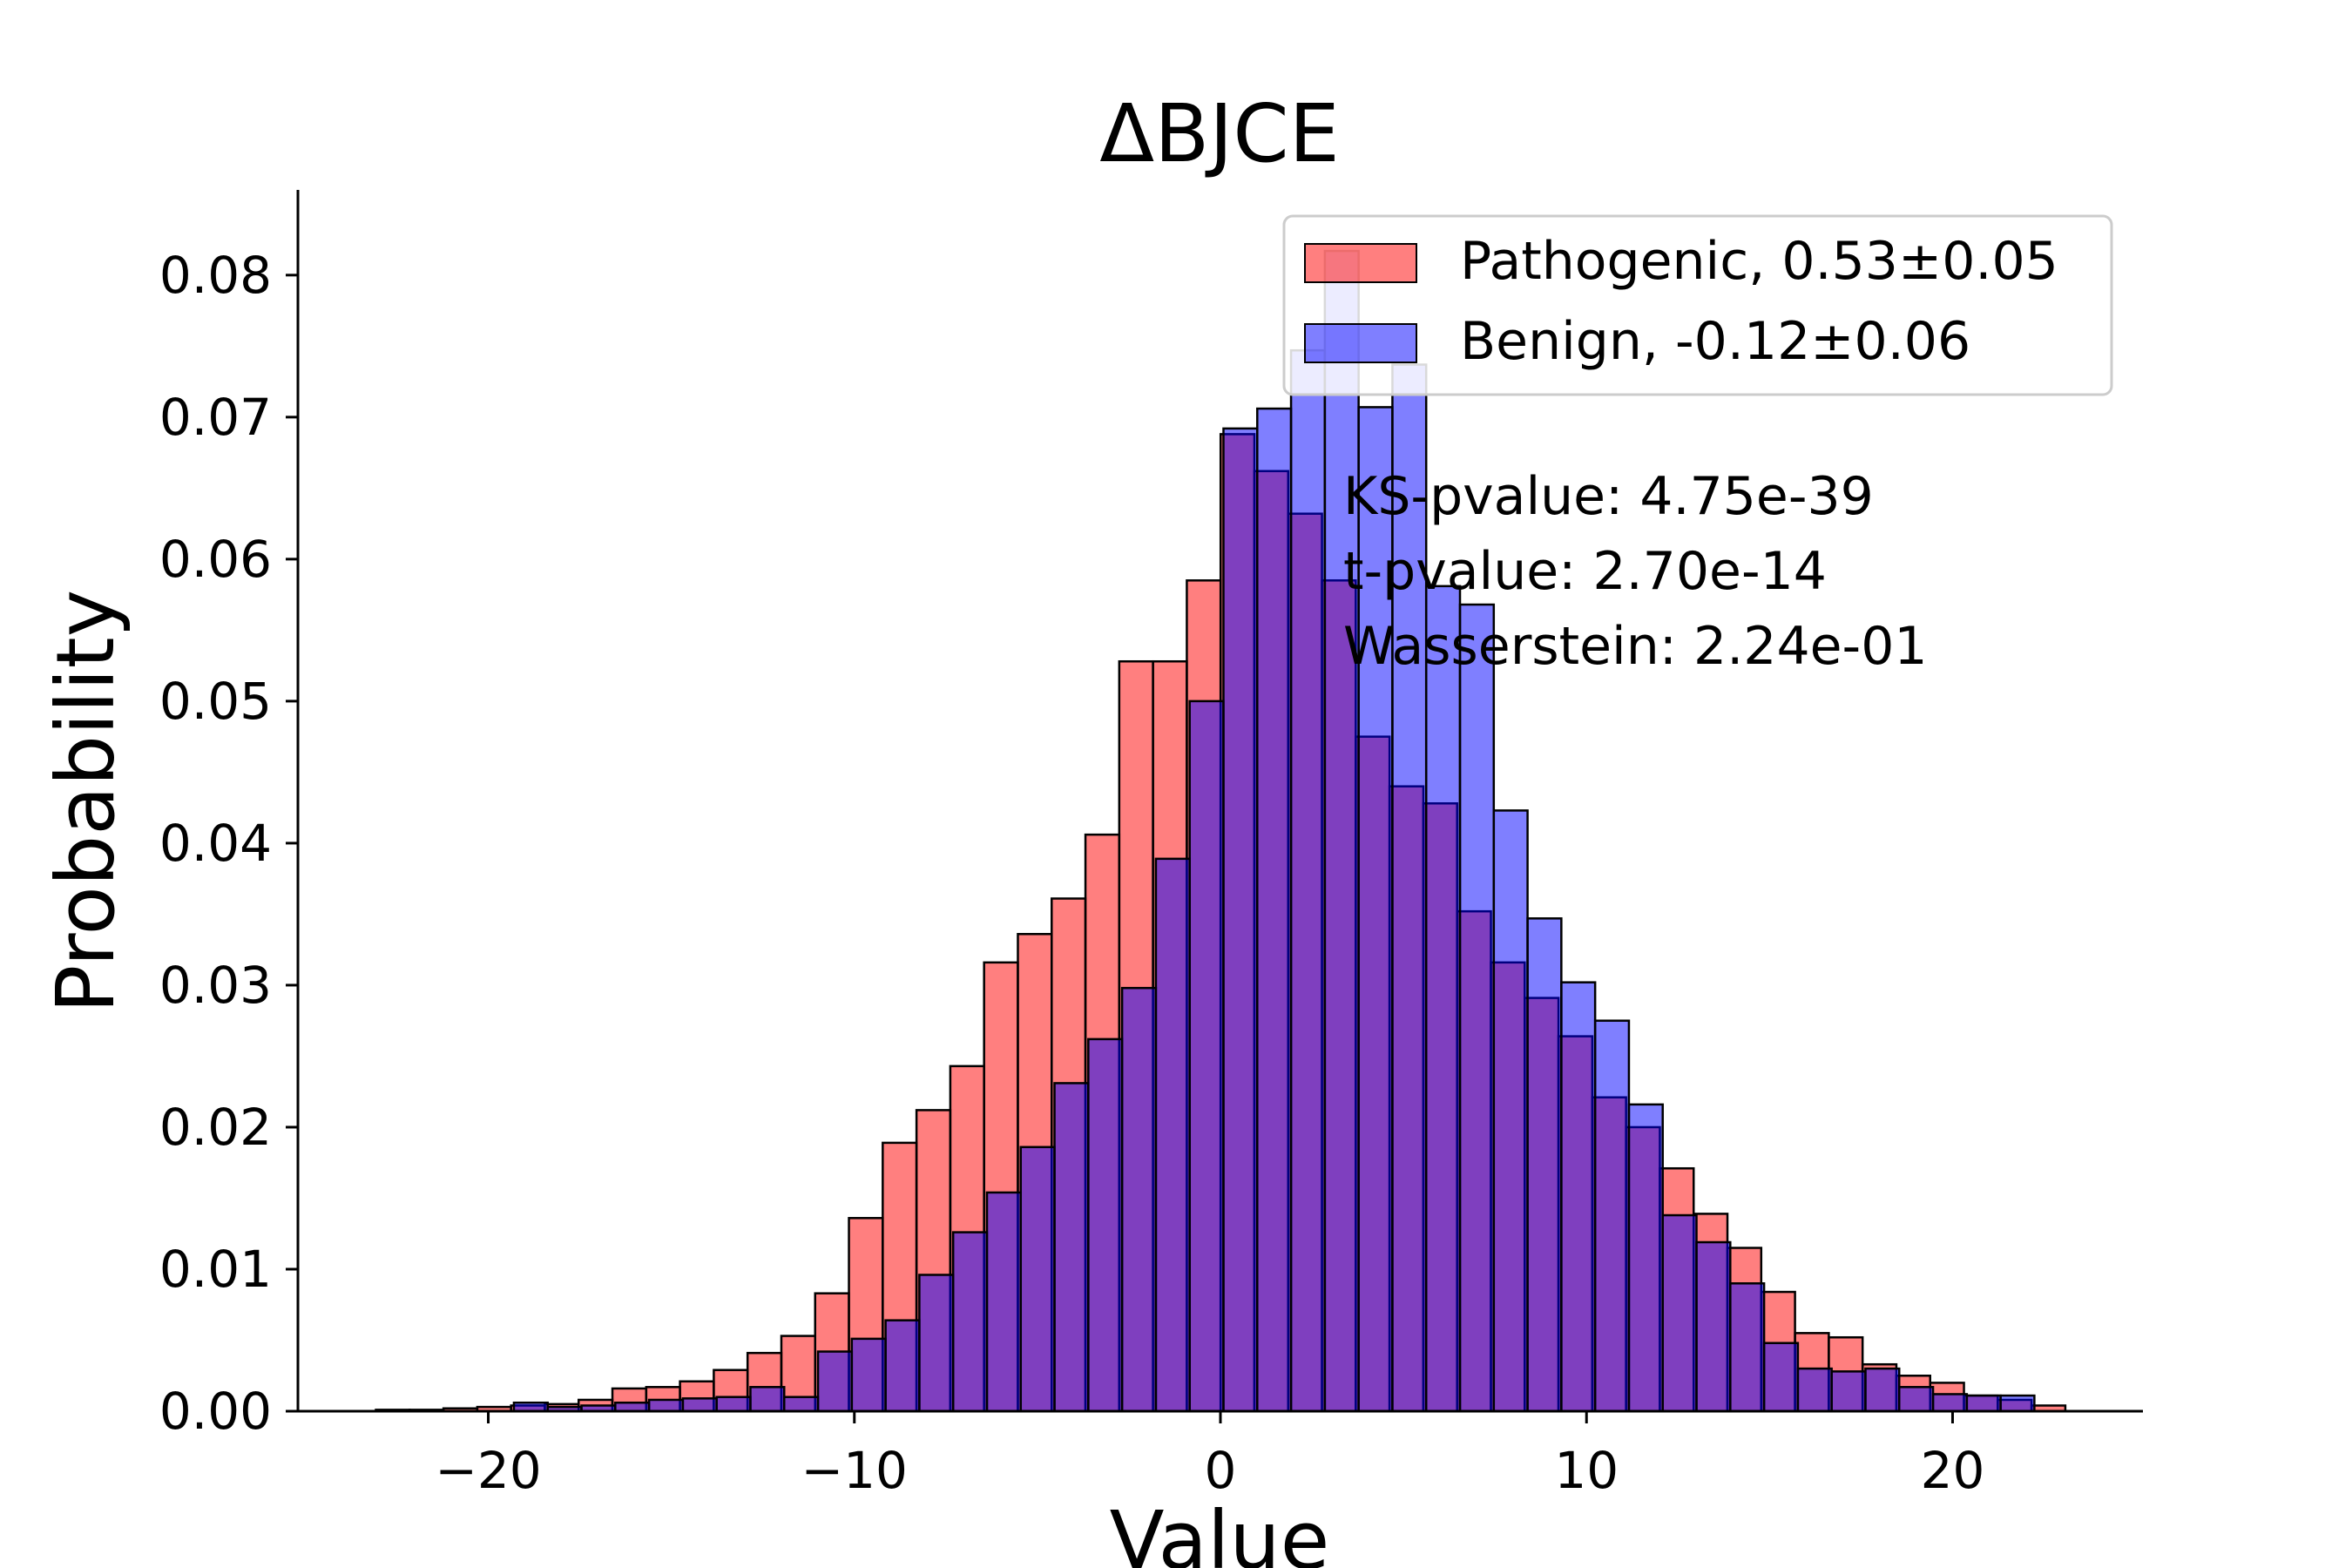  I want to click on x-tick-label: −10, so click(854, 1470).